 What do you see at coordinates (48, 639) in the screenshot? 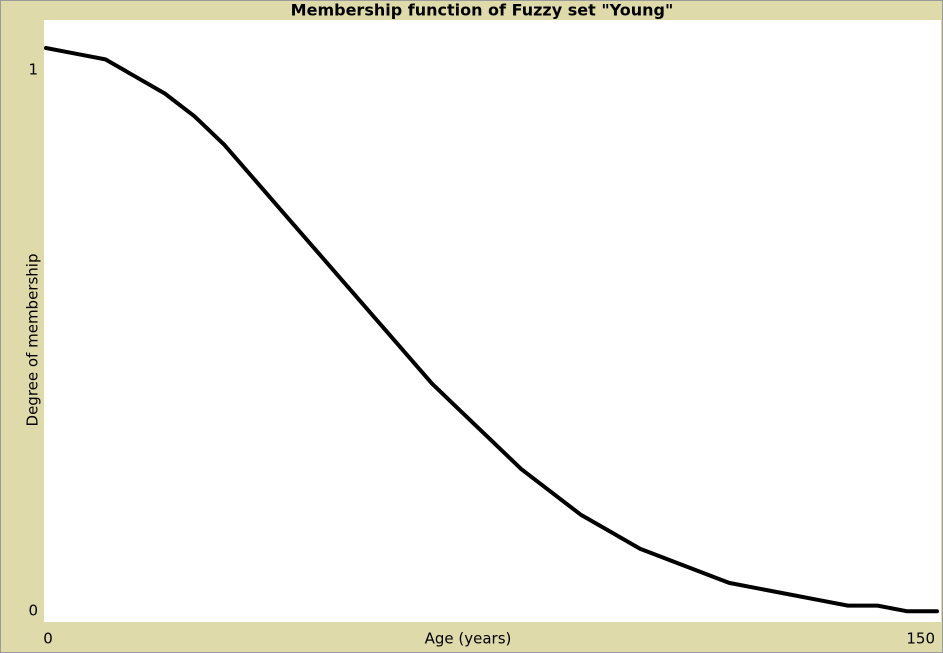
I see `x-tick-label: 0` at bounding box center [48, 639].